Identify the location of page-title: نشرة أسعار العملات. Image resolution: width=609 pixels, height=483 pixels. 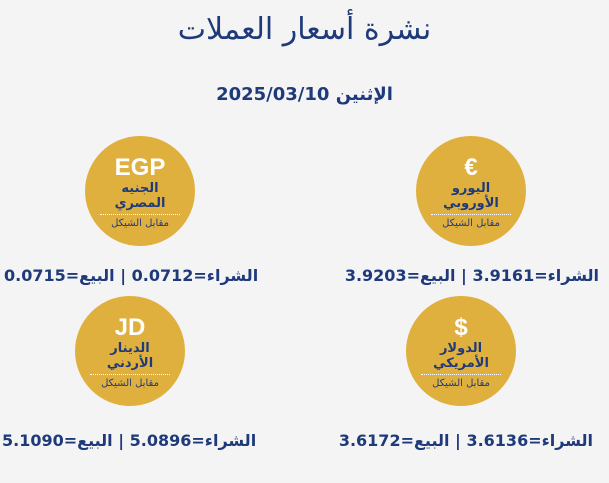
(304, 29).